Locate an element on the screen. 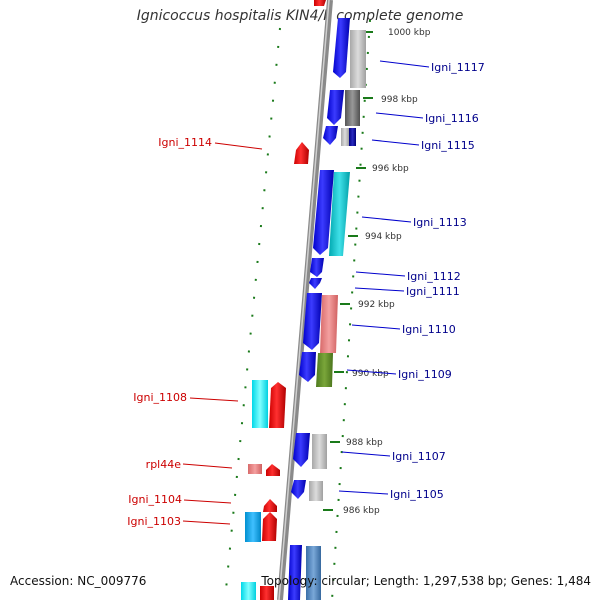 This screenshot has height=600, width=600. cog-track-right is located at coordinates (336, 315).